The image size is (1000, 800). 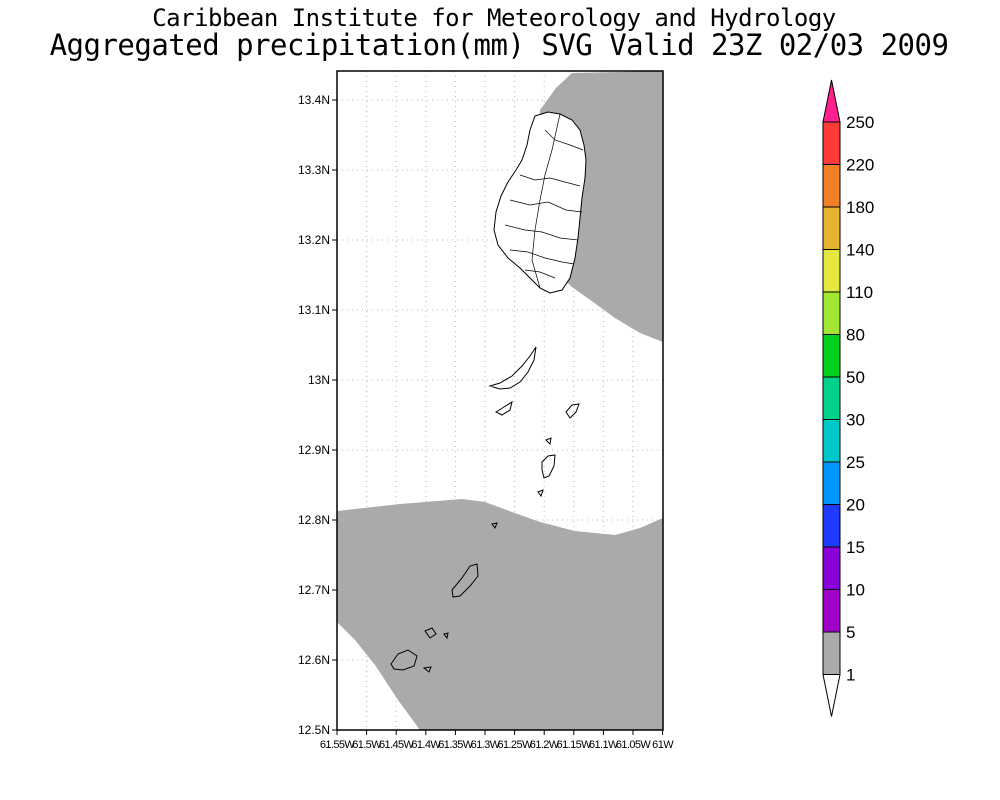 What do you see at coordinates (515, 745) in the screenshot?
I see `lon-tick-label: 61.25W` at bounding box center [515, 745].